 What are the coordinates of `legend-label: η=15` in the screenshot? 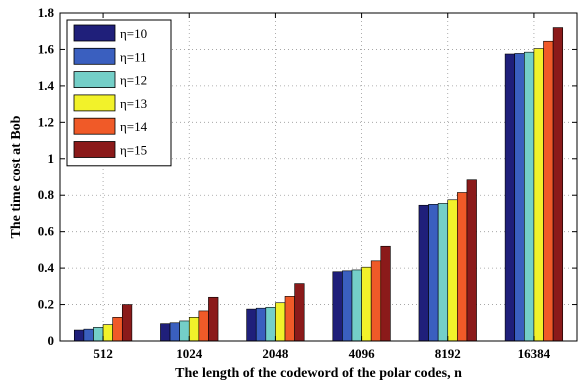 It's located at (133, 150).